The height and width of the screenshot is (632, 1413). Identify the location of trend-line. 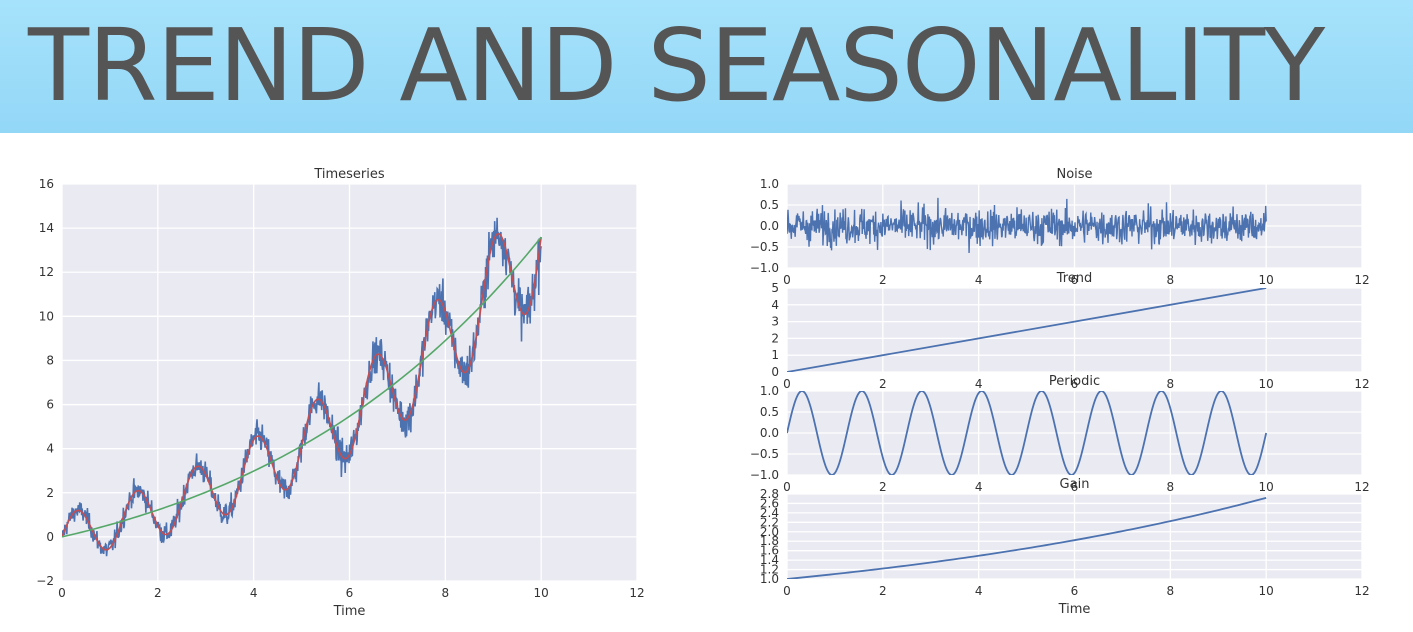
(1027, 330).